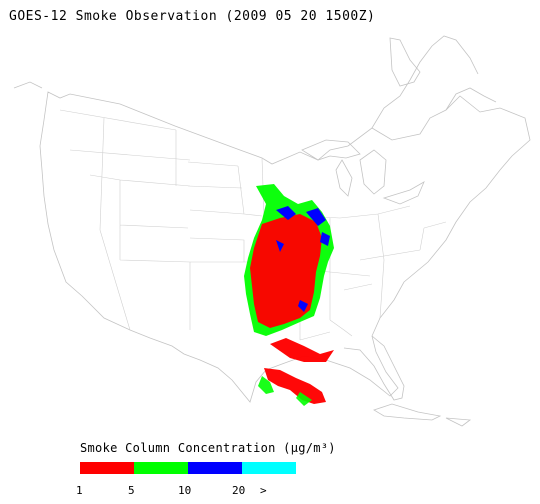  Describe the element at coordinates (79, 490) in the screenshot. I see `legend-tick: 1` at that location.